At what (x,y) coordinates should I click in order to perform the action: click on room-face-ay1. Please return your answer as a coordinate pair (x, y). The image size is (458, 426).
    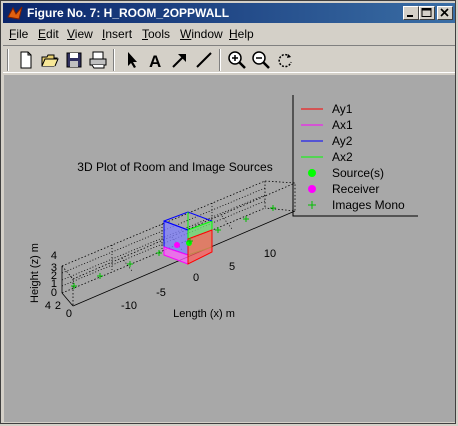
    Looking at the image, I should click on (200, 247).